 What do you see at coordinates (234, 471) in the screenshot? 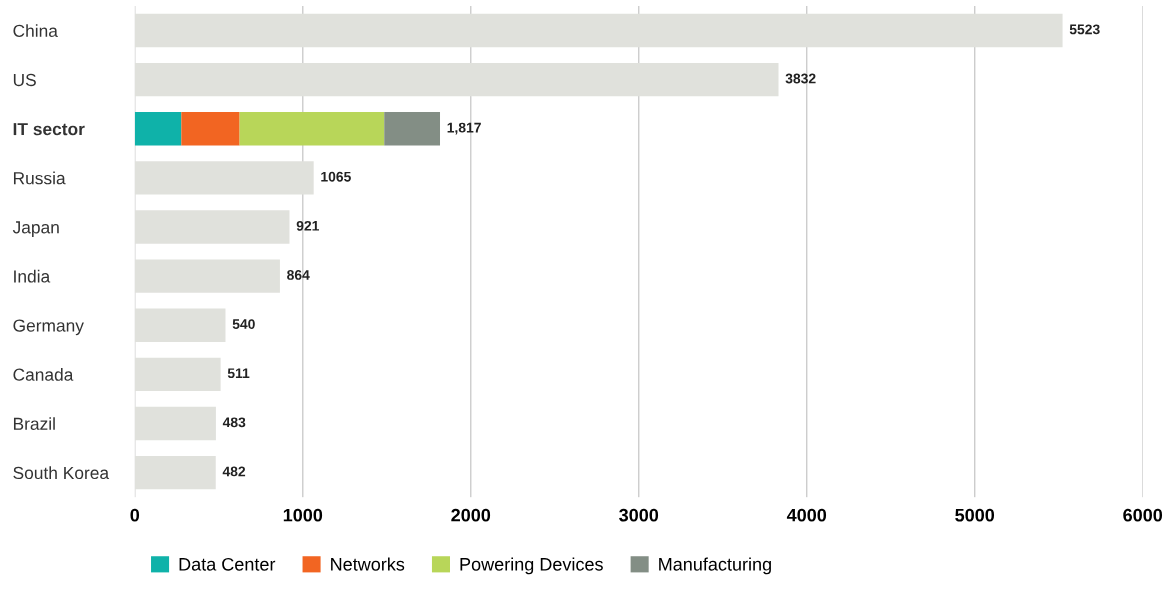
I see `total-label: 482` at bounding box center [234, 471].